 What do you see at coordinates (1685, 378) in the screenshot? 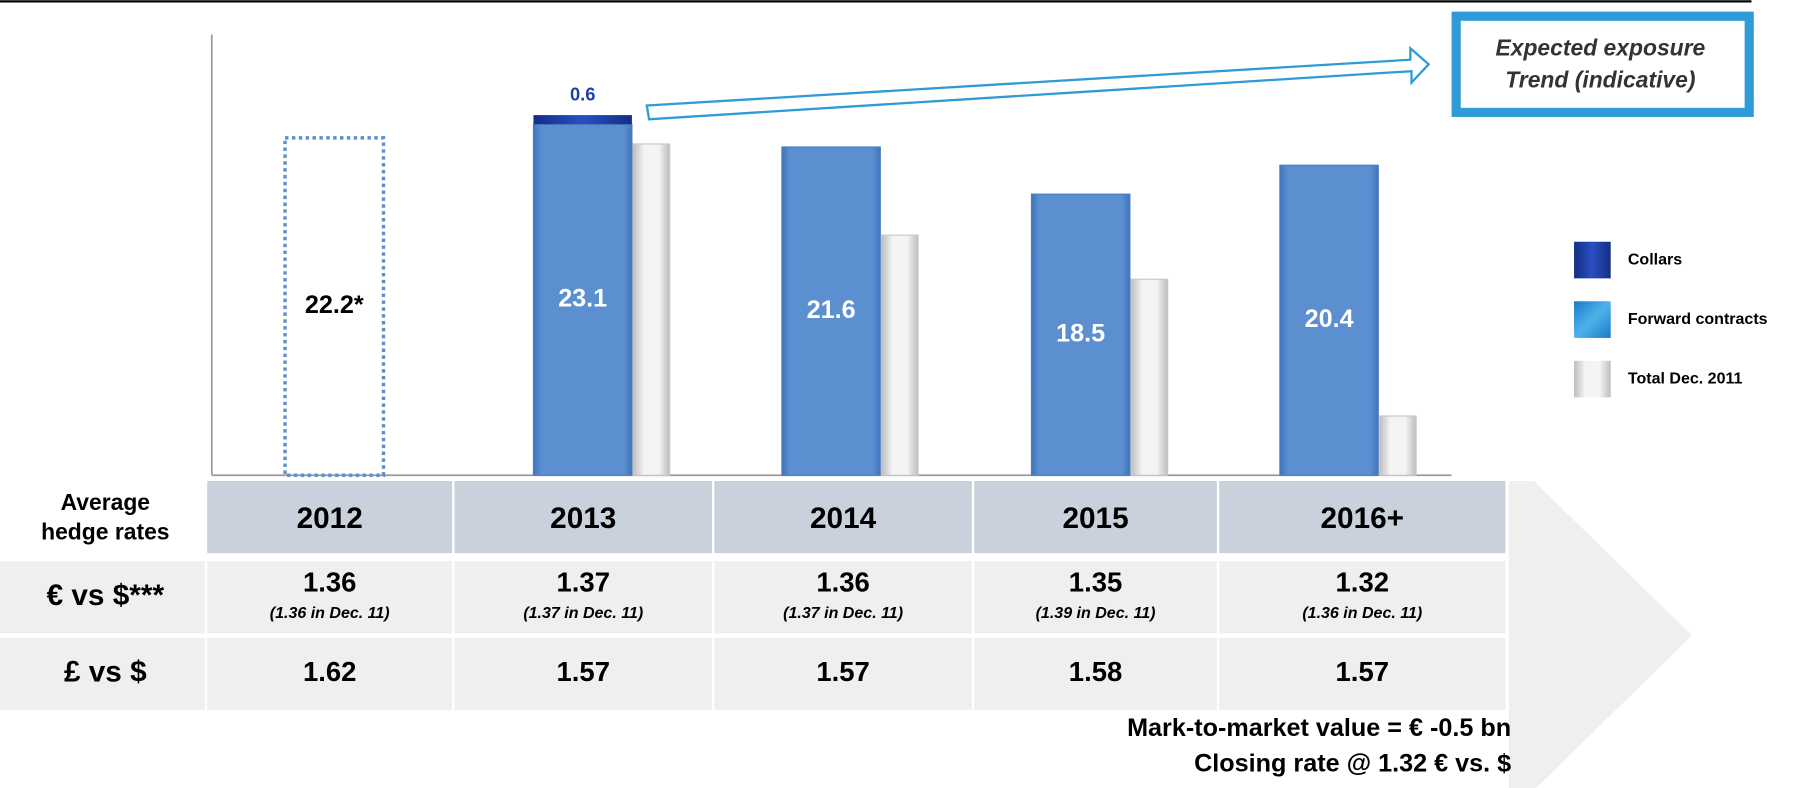
I see `legend-label: Total Dec. 2011` at bounding box center [1685, 378].